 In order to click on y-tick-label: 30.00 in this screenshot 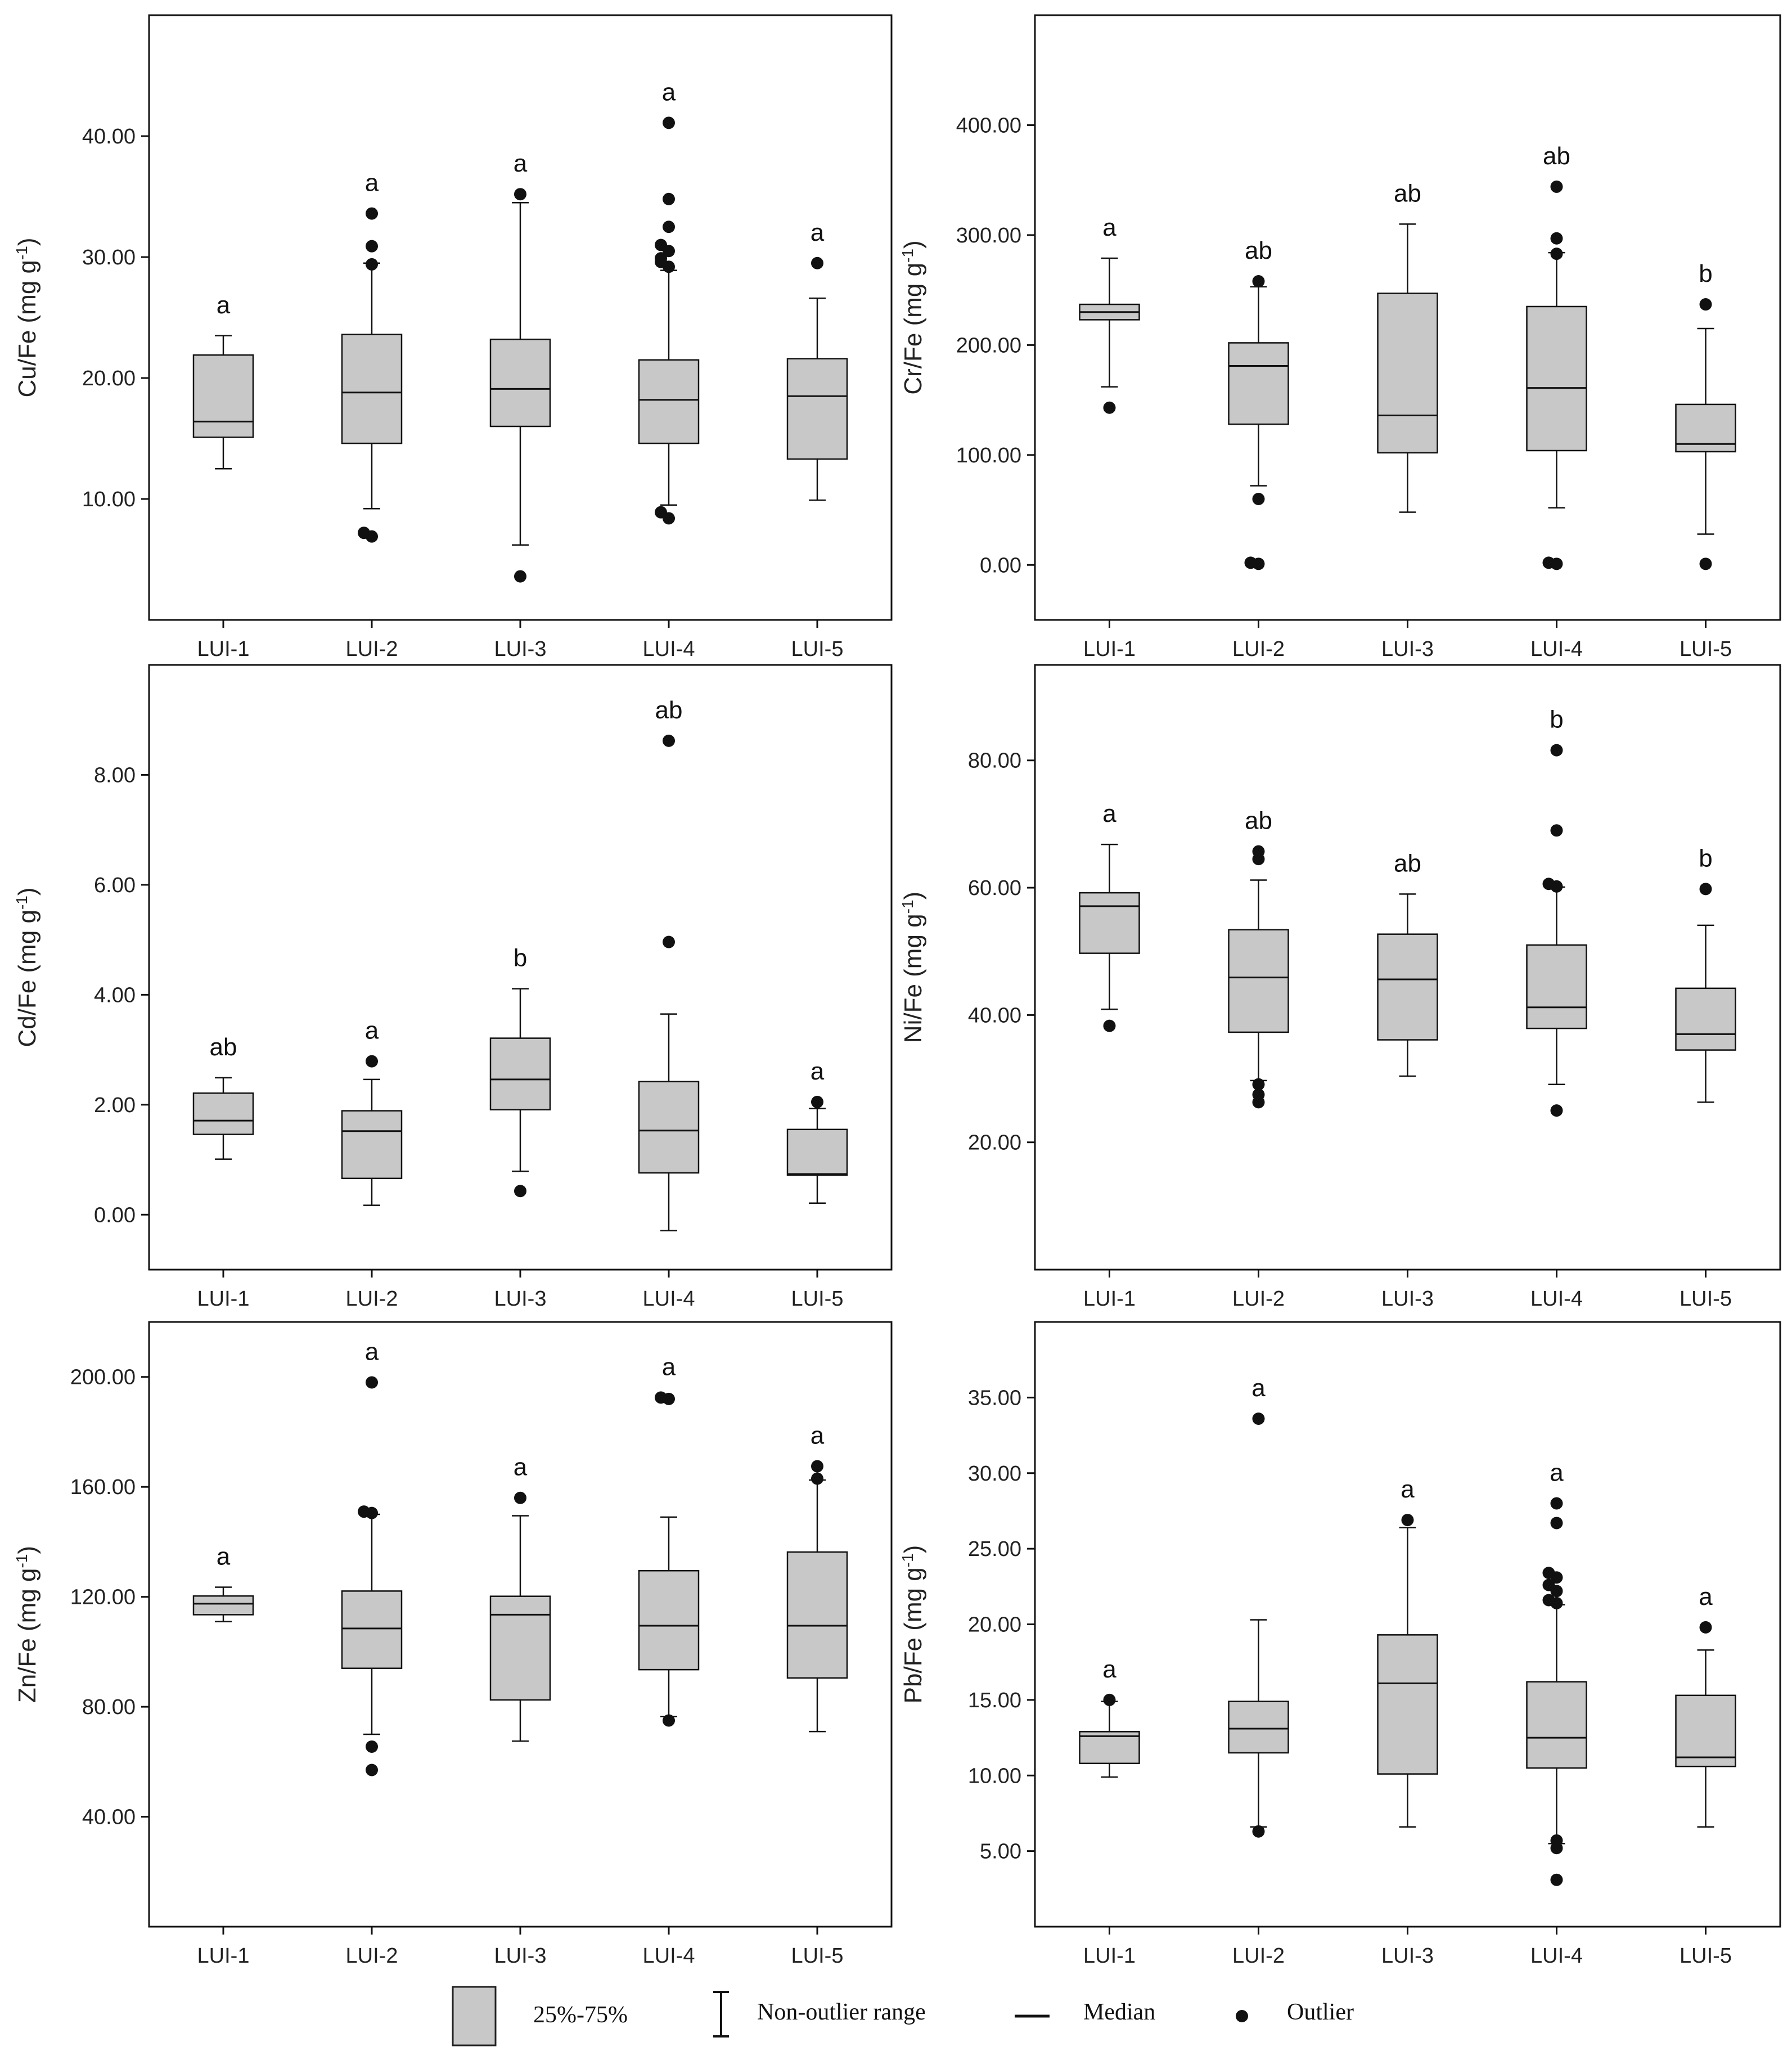, I will do `click(109, 257)`.